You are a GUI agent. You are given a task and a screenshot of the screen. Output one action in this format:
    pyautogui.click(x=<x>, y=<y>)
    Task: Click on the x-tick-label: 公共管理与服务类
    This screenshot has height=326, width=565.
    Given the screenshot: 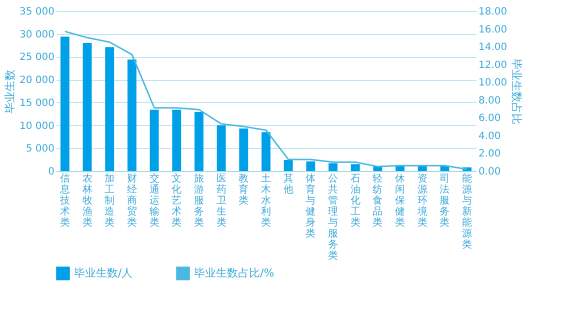 What is the action you would take?
    pyautogui.click(x=333, y=217)
    